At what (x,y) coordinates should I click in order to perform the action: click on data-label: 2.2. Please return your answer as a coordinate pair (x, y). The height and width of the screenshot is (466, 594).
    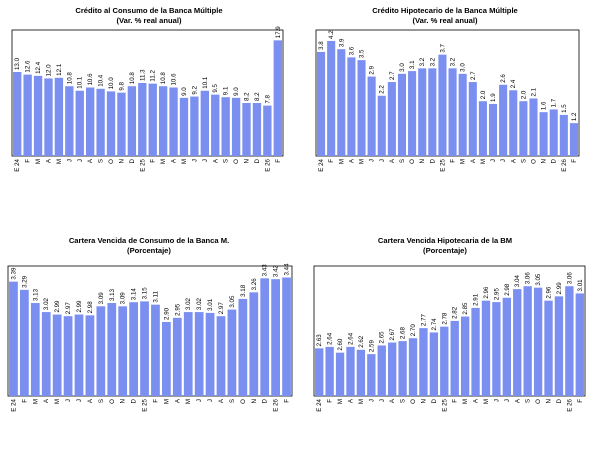
    Looking at the image, I should click on (382, 89).